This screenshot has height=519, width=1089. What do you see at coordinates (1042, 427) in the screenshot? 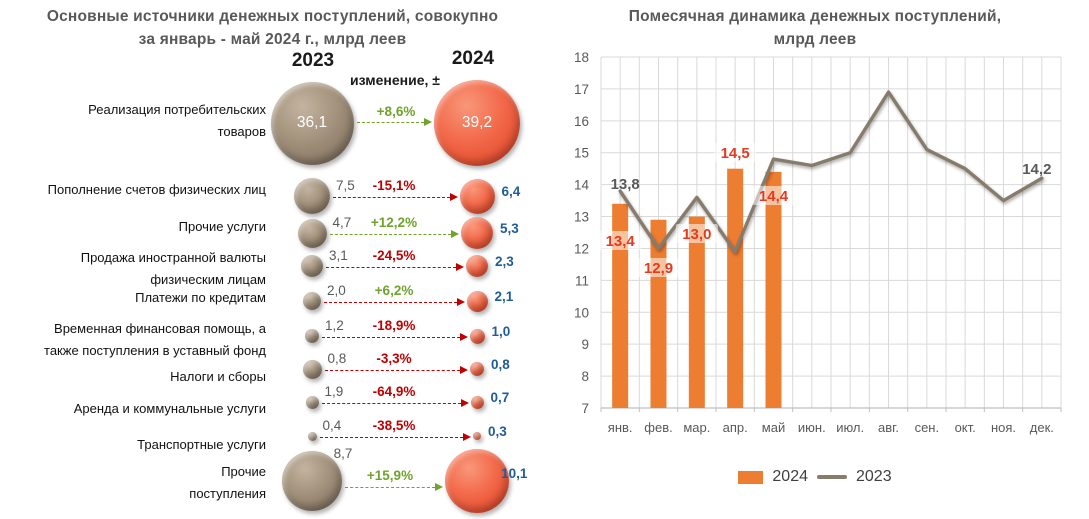
I see `x-axis-month-label: дек.` at bounding box center [1042, 427].